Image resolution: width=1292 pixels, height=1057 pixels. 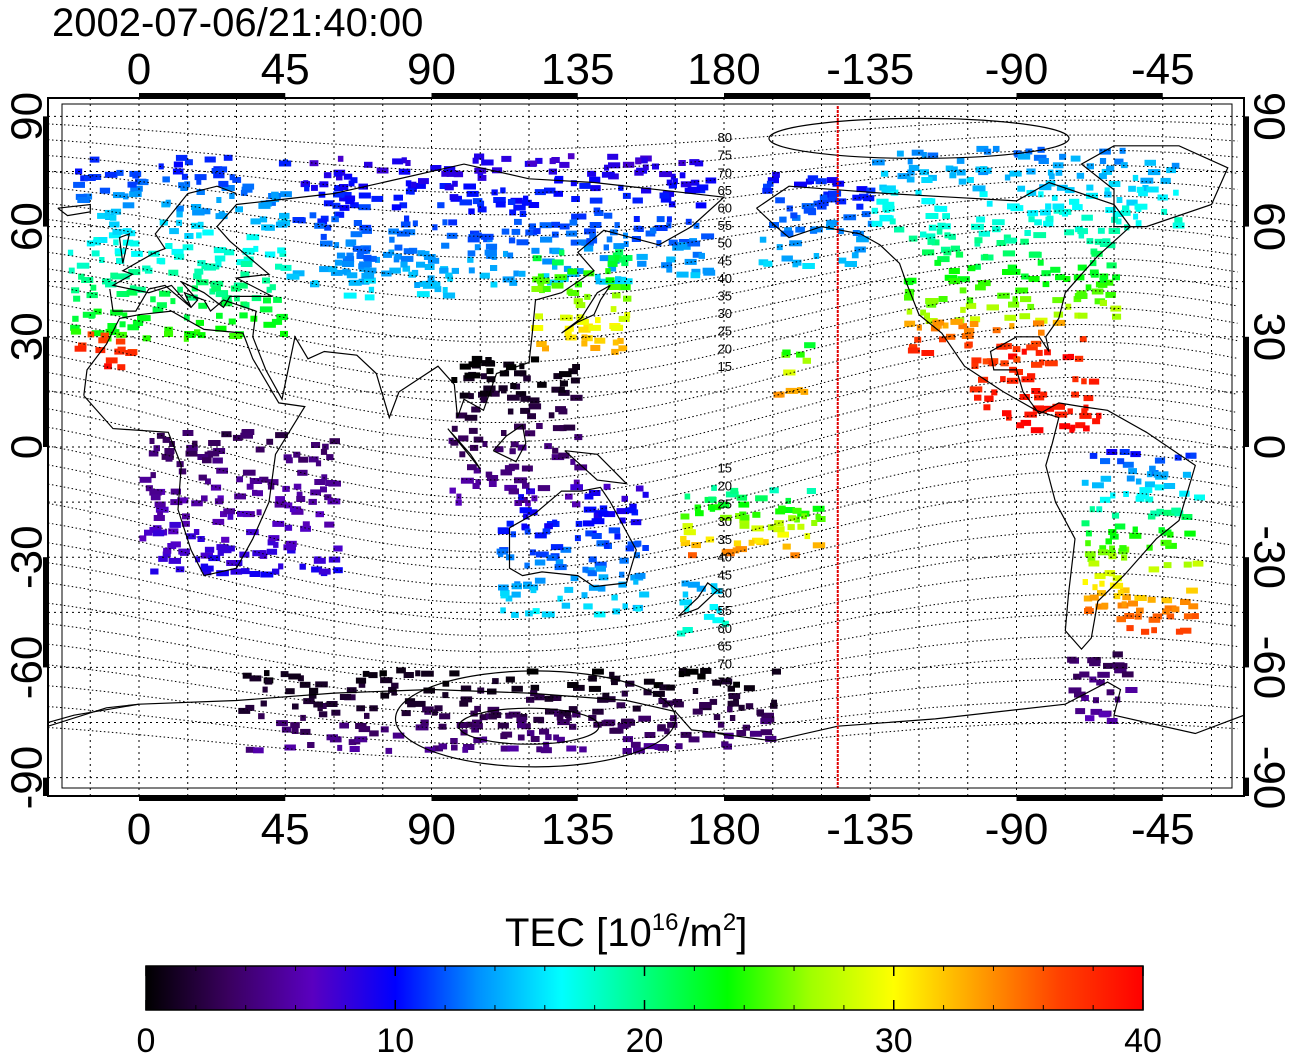 I want to click on left-lat-label: 30, so click(x=27, y=336).